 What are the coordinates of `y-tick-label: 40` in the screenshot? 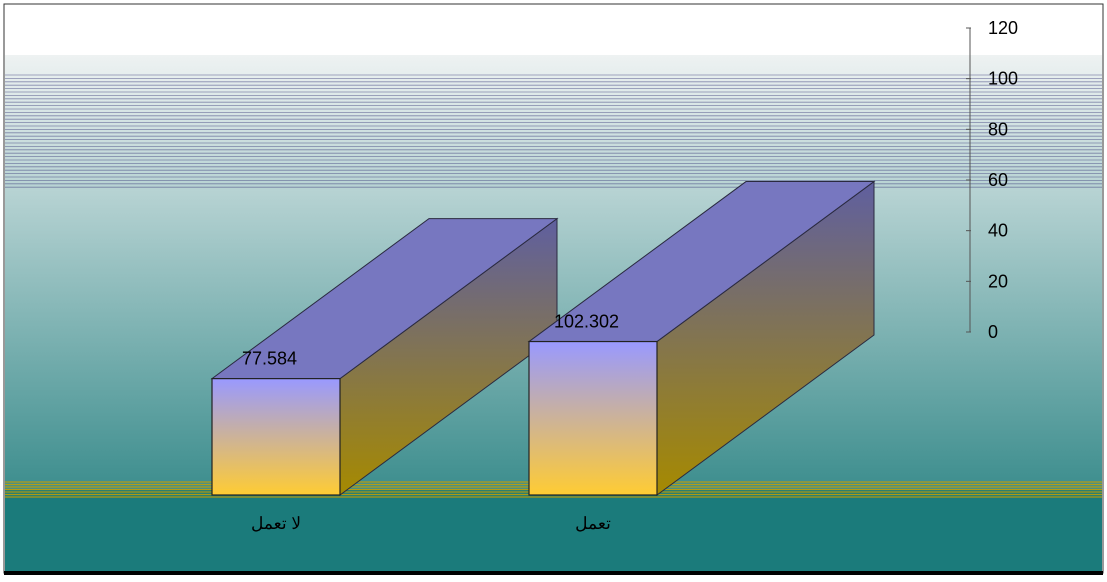 It's located at (998, 231).